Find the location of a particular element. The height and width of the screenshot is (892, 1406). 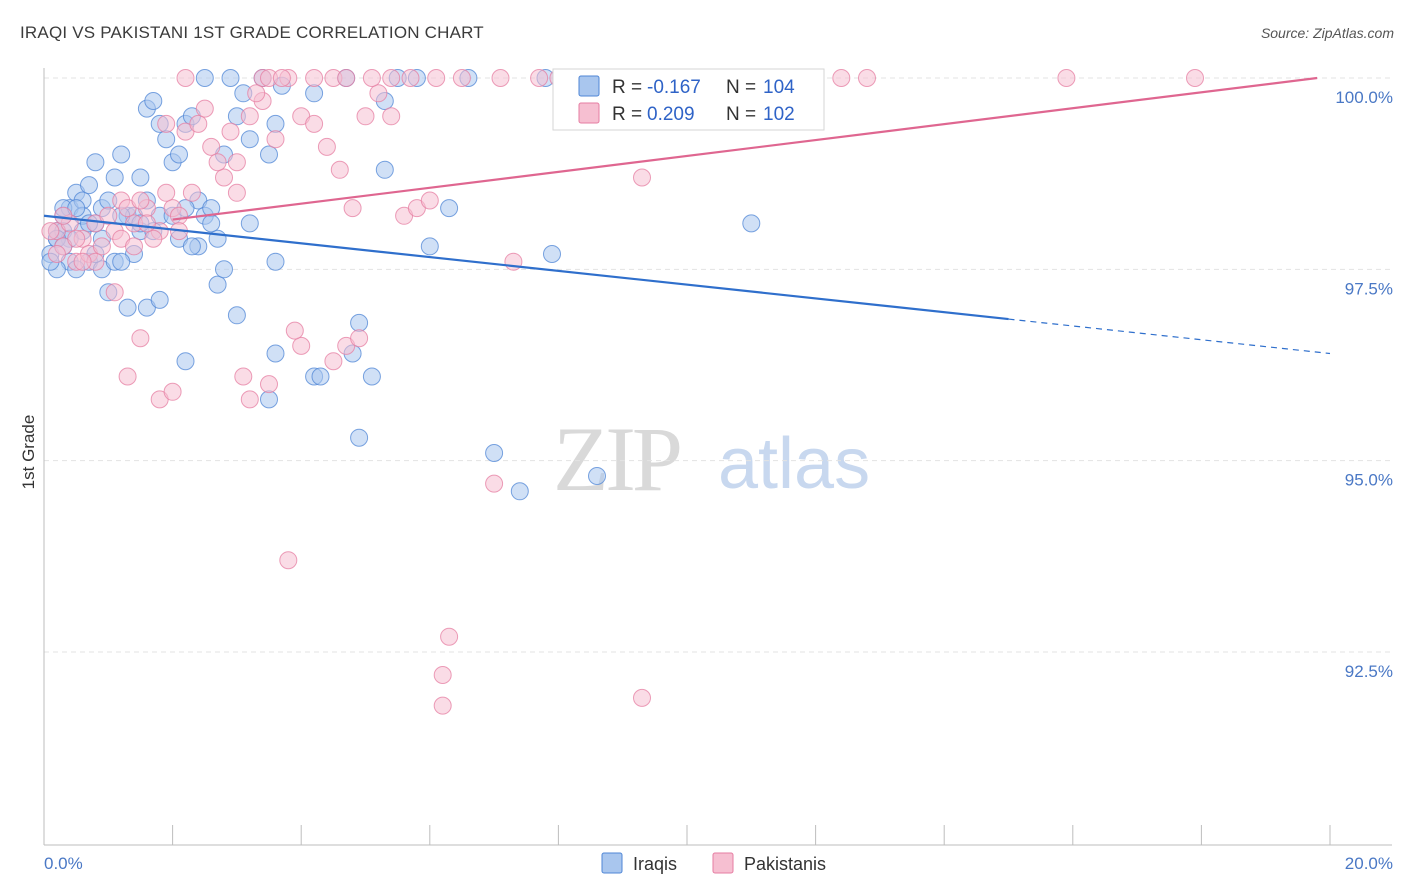

series-legend-label-pakistanis: Pakistanis is located at coordinates (785, 864).